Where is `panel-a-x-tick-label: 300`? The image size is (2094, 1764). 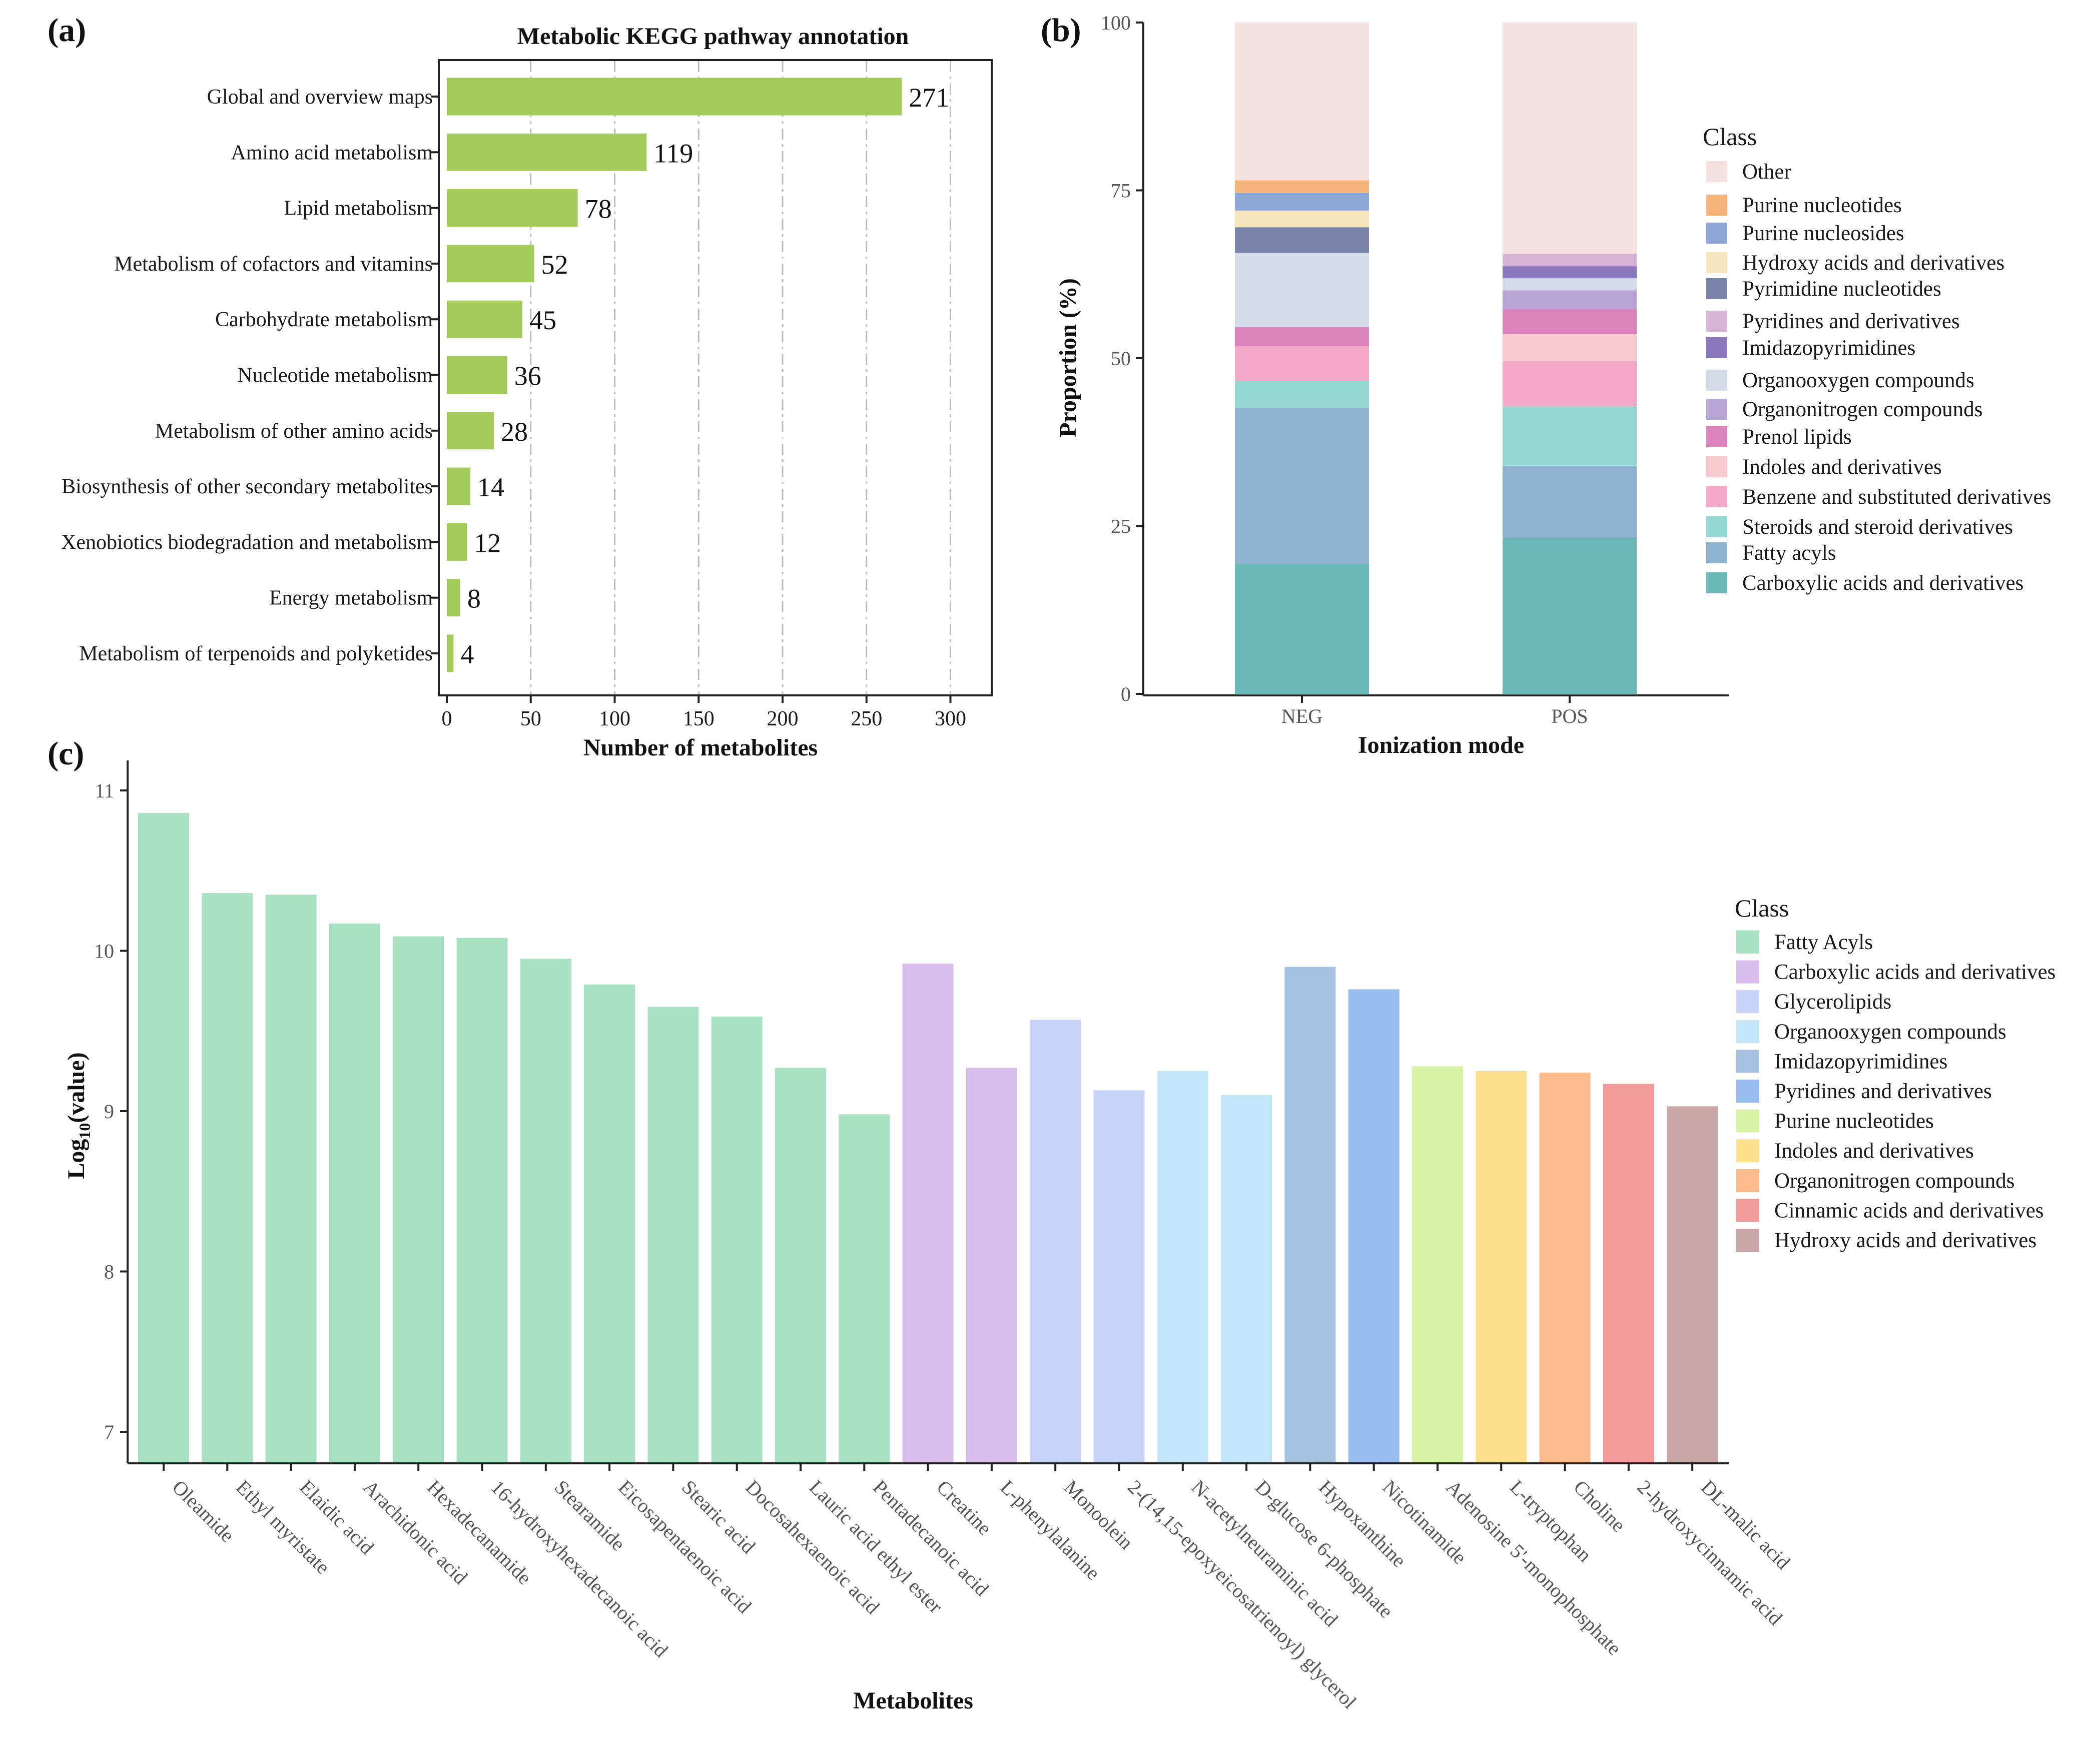 panel-a-x-tick-label: 300 is located at coordinates (950, 719).